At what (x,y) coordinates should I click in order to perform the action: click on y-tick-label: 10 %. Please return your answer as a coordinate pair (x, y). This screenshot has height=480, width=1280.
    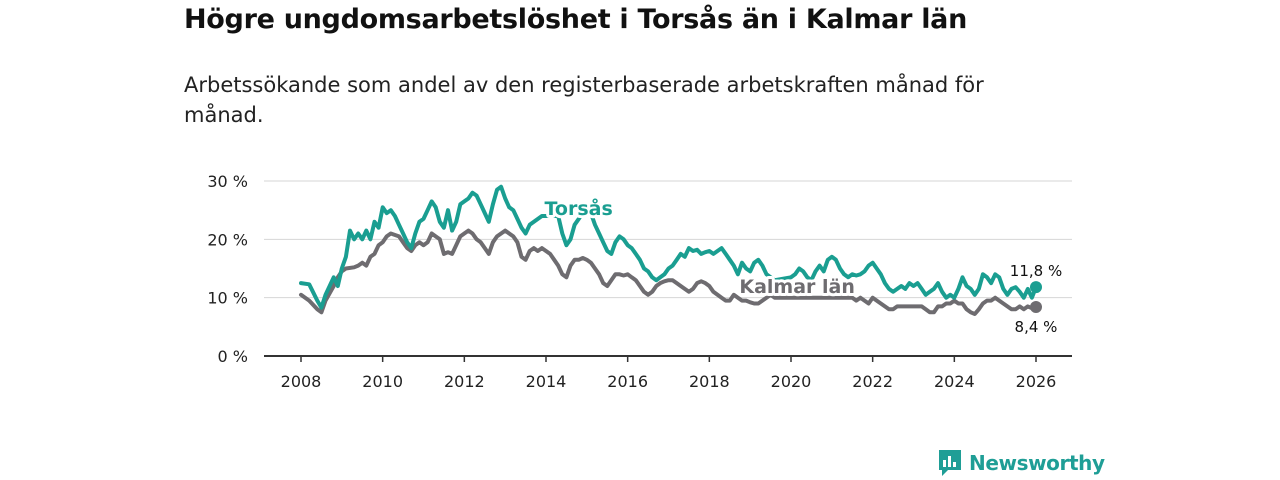
    Looking at the image, I should click on (227, 298).